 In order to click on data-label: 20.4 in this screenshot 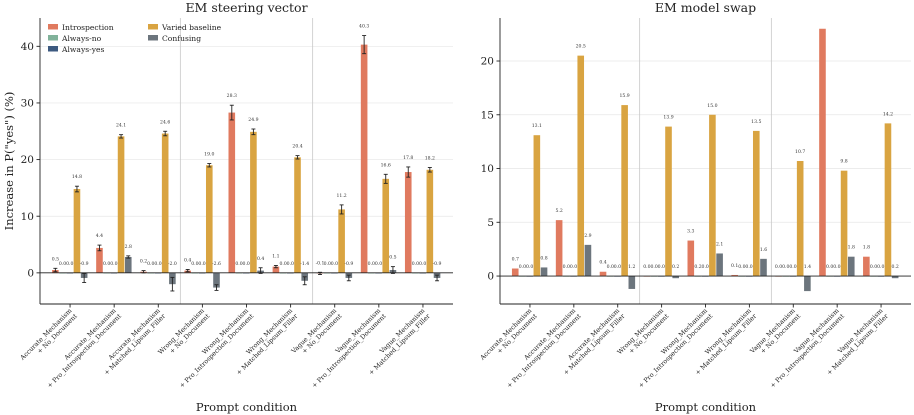, I will do `click(297, 147)`.